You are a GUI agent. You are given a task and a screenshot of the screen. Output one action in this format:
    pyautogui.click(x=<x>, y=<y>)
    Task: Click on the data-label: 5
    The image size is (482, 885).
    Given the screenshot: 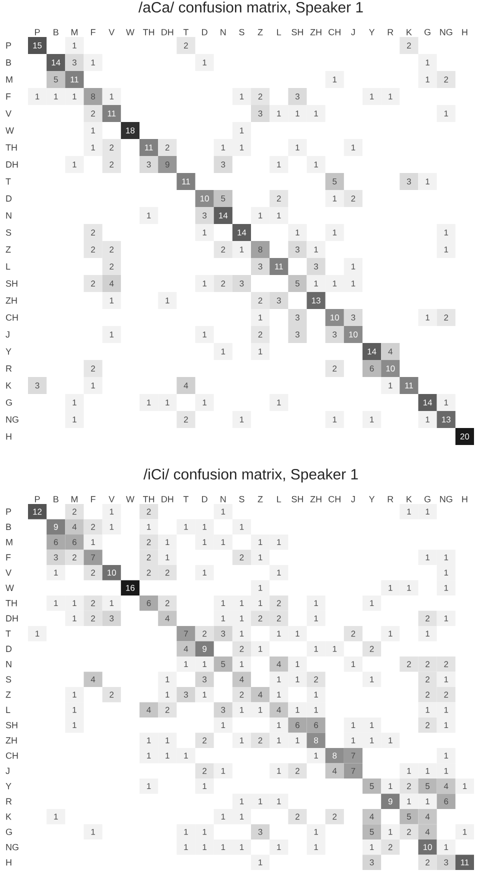 What is the action you would take?
    pyautogui.click(x=223, y=199)
    